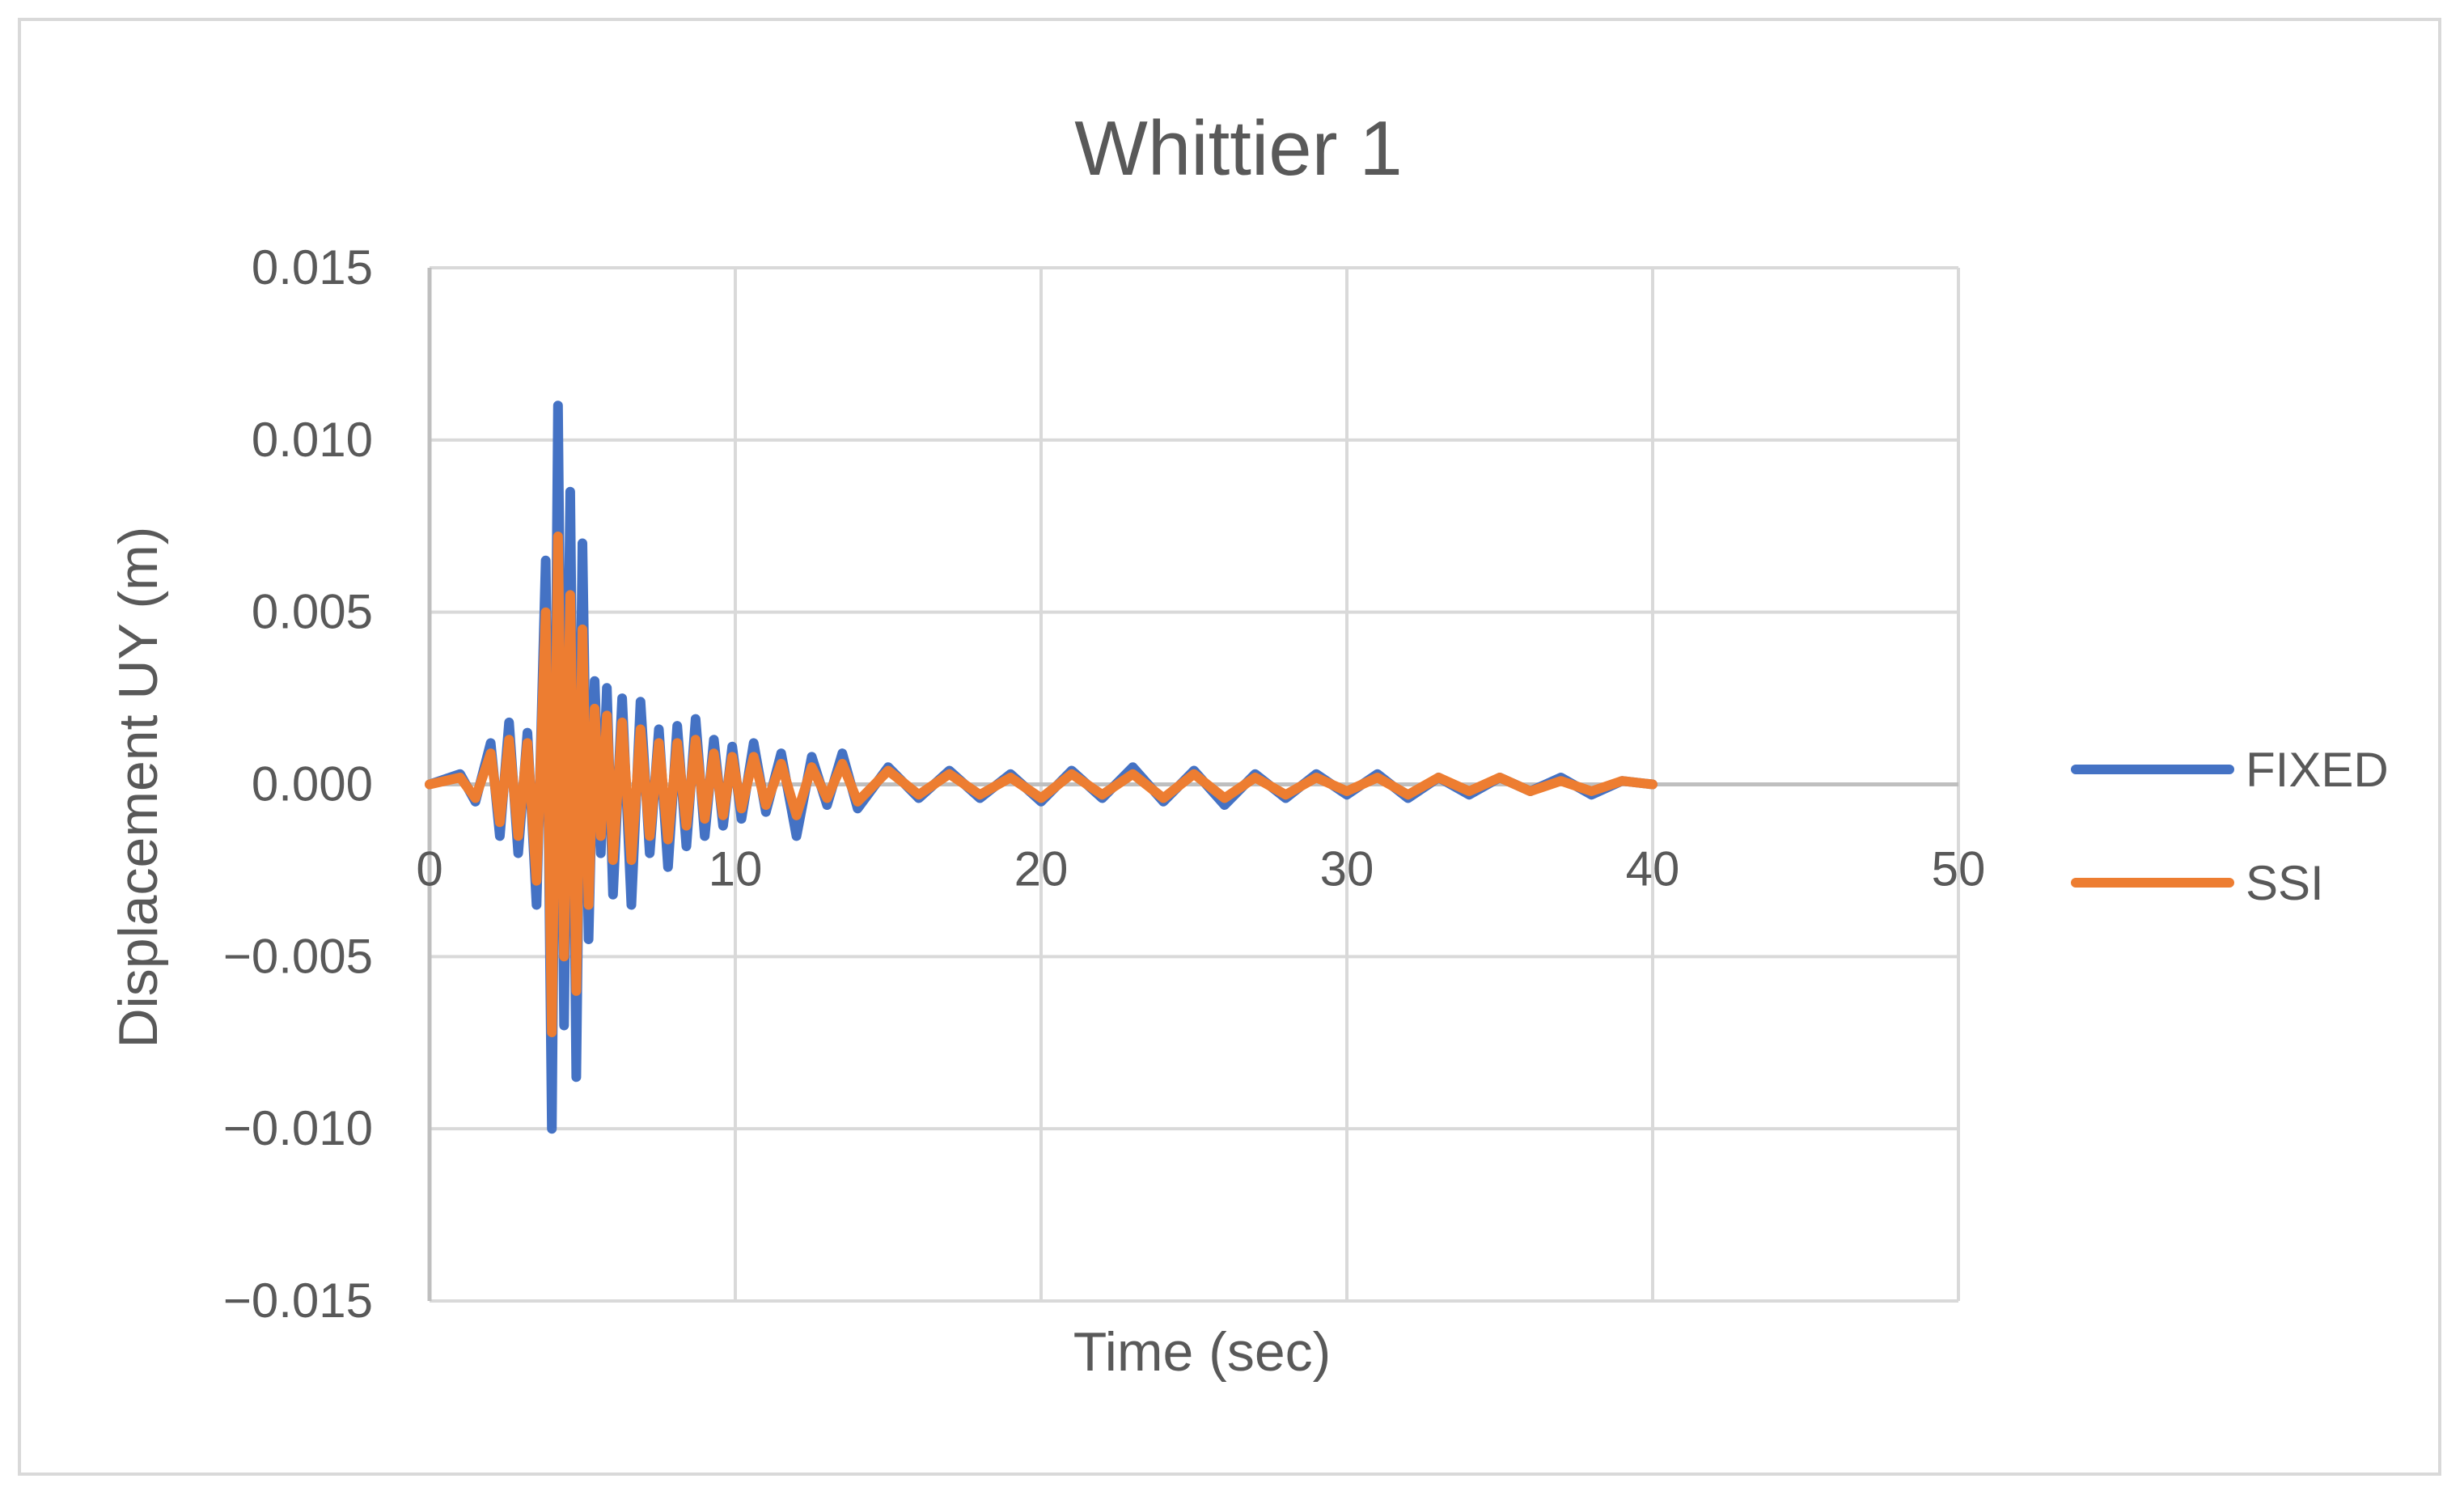 This screenshot has width=2464, height=1500. What do you see at coordinates (1347, 869) in the screenshot?
I see `x-tick-label: 30` at bounding box center [1347, 869].